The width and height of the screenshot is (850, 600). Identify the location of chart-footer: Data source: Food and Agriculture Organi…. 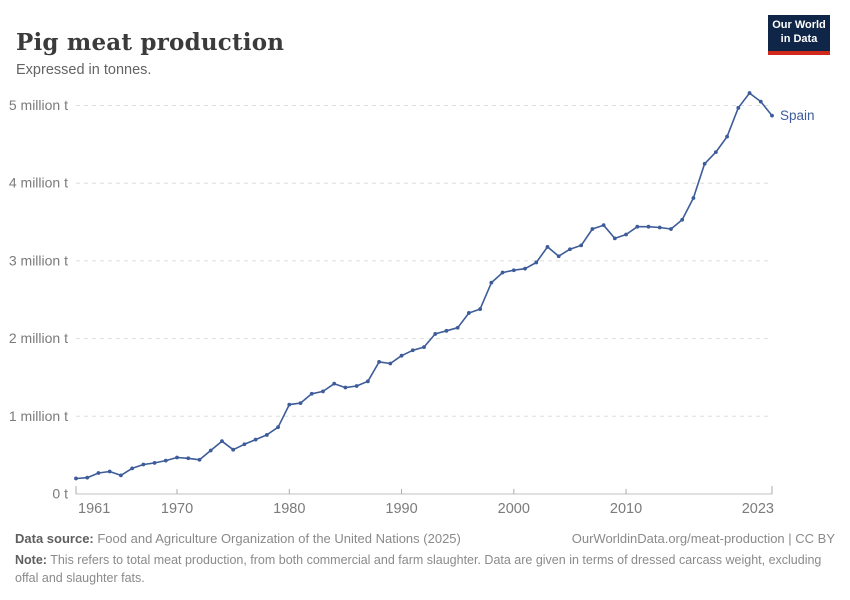
(425, 559).